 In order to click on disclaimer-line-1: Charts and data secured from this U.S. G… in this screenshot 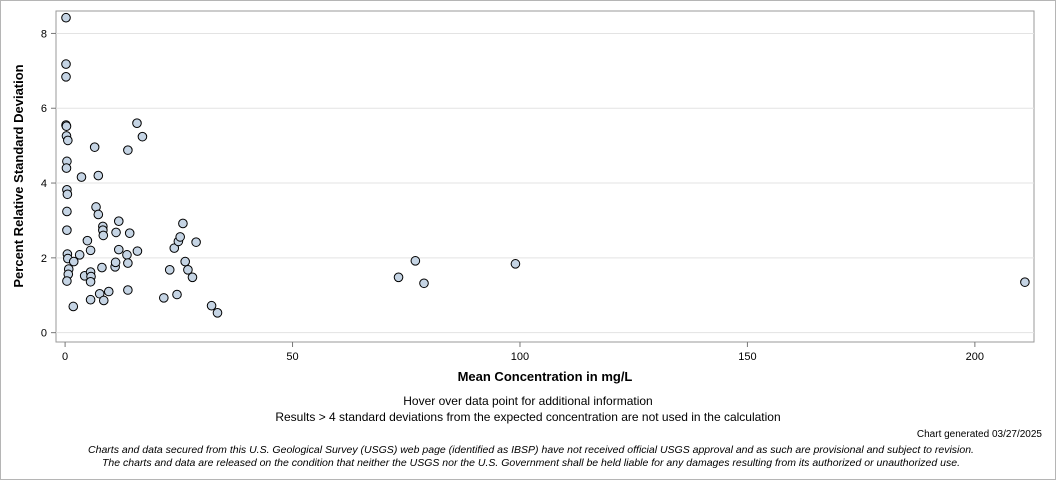, I will do `click(531, 450)`.